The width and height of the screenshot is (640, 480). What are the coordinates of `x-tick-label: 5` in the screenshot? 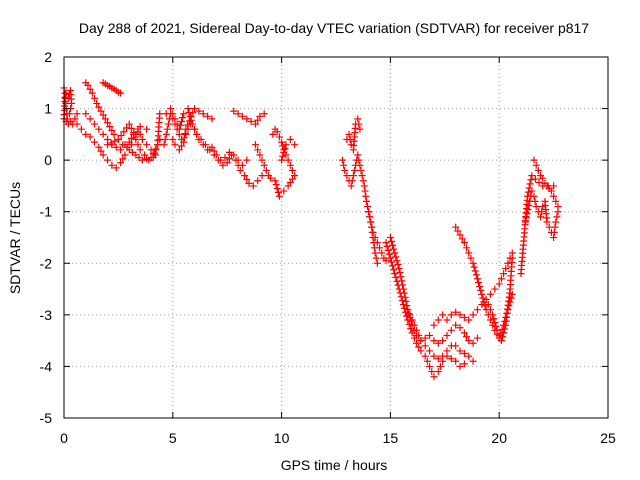 It's located at (173, 438).